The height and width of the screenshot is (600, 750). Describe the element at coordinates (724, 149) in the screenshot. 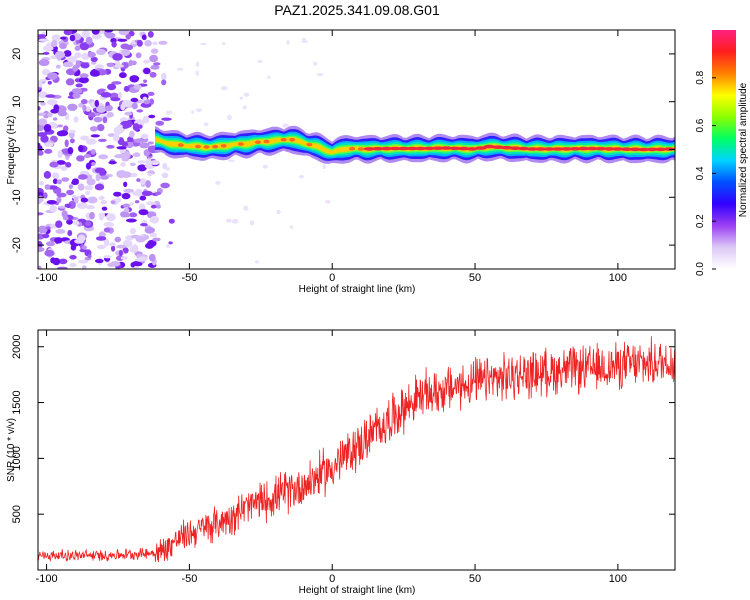

I see `colorbar-gradient` at that location.